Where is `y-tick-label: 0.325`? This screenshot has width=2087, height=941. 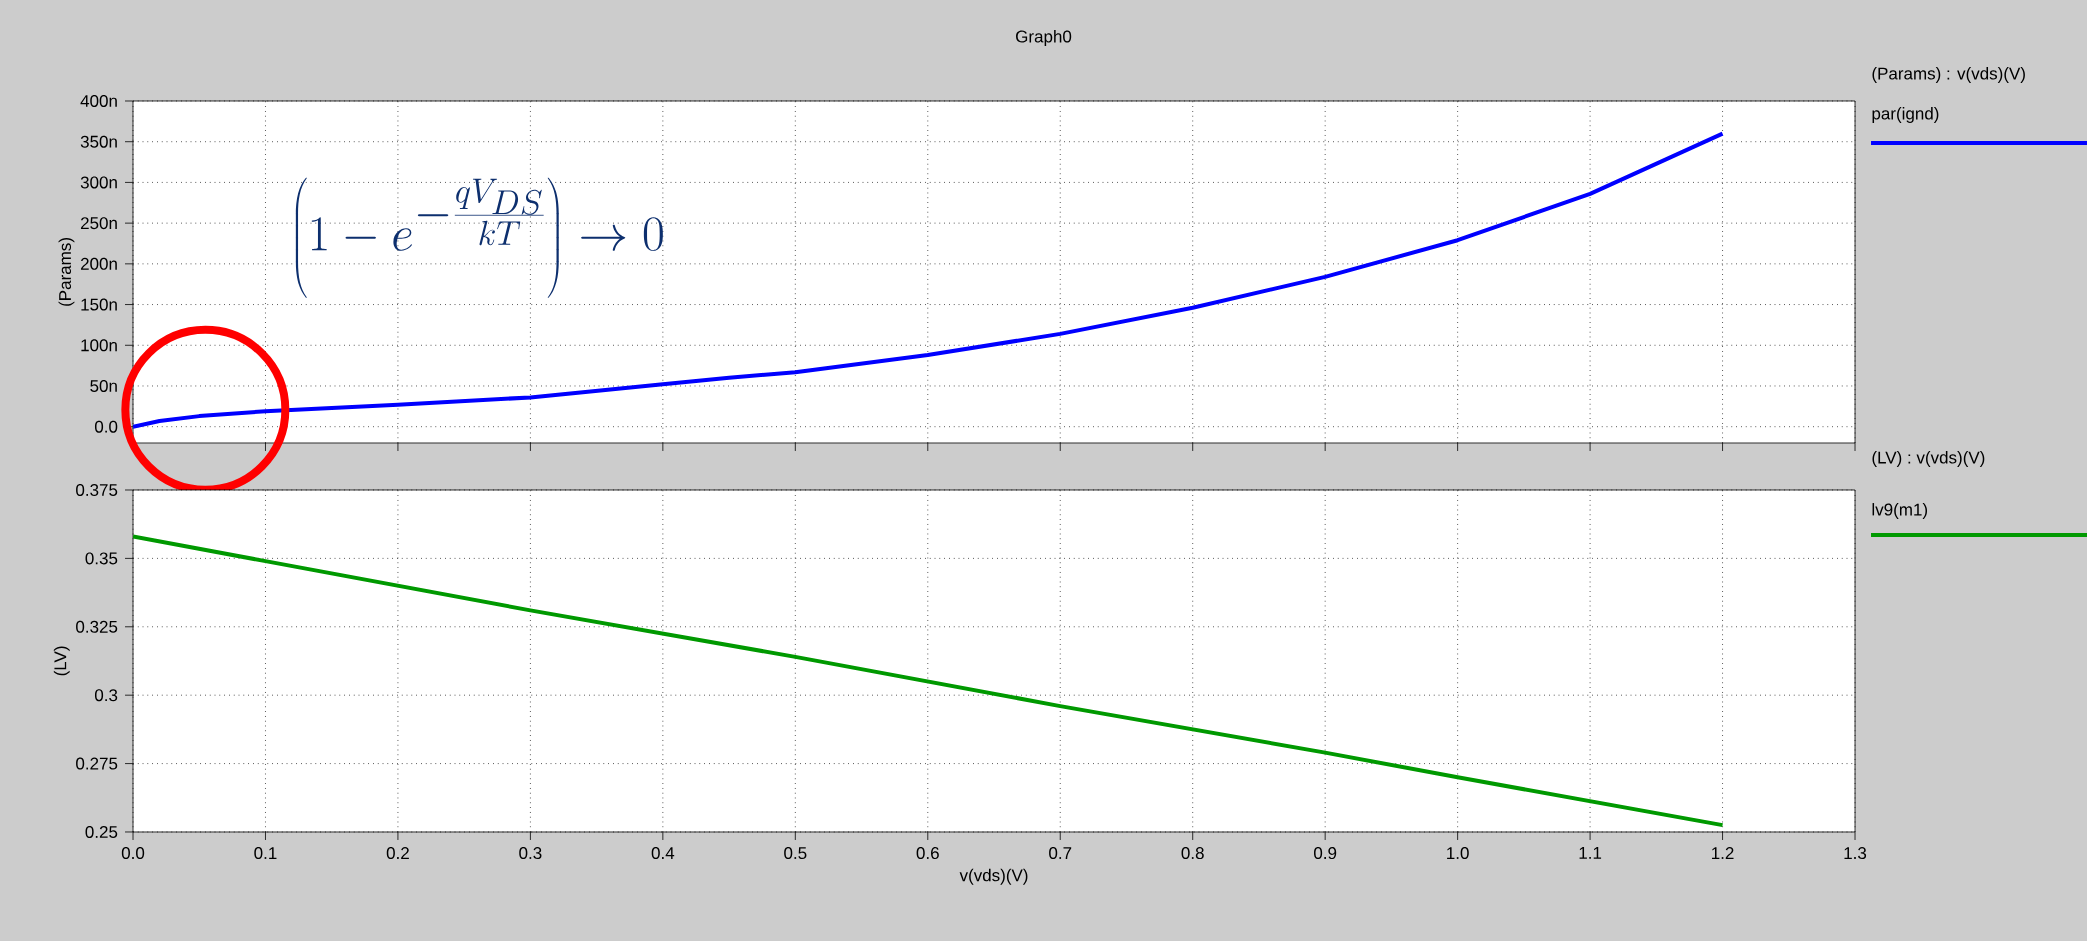 y-tick-label: 0.325 is located at coordinates (97, 626).